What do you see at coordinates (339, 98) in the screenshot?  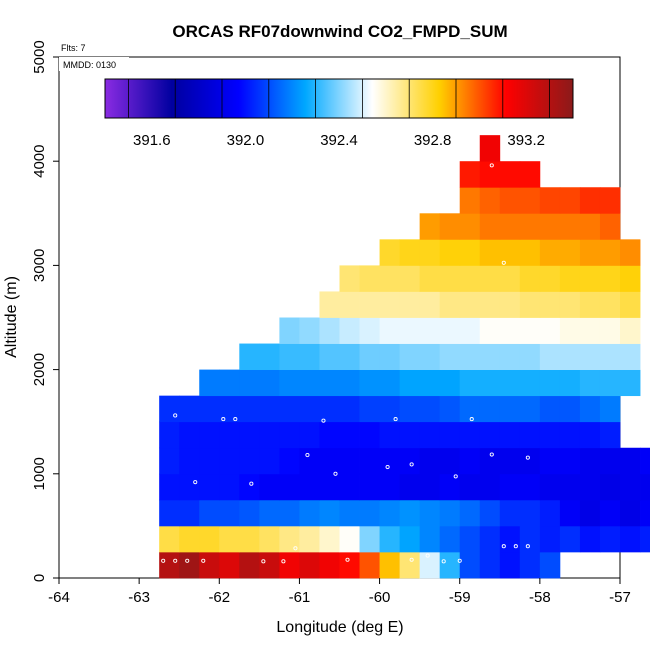 I see `colorbar` at bounding box center [339, 98].